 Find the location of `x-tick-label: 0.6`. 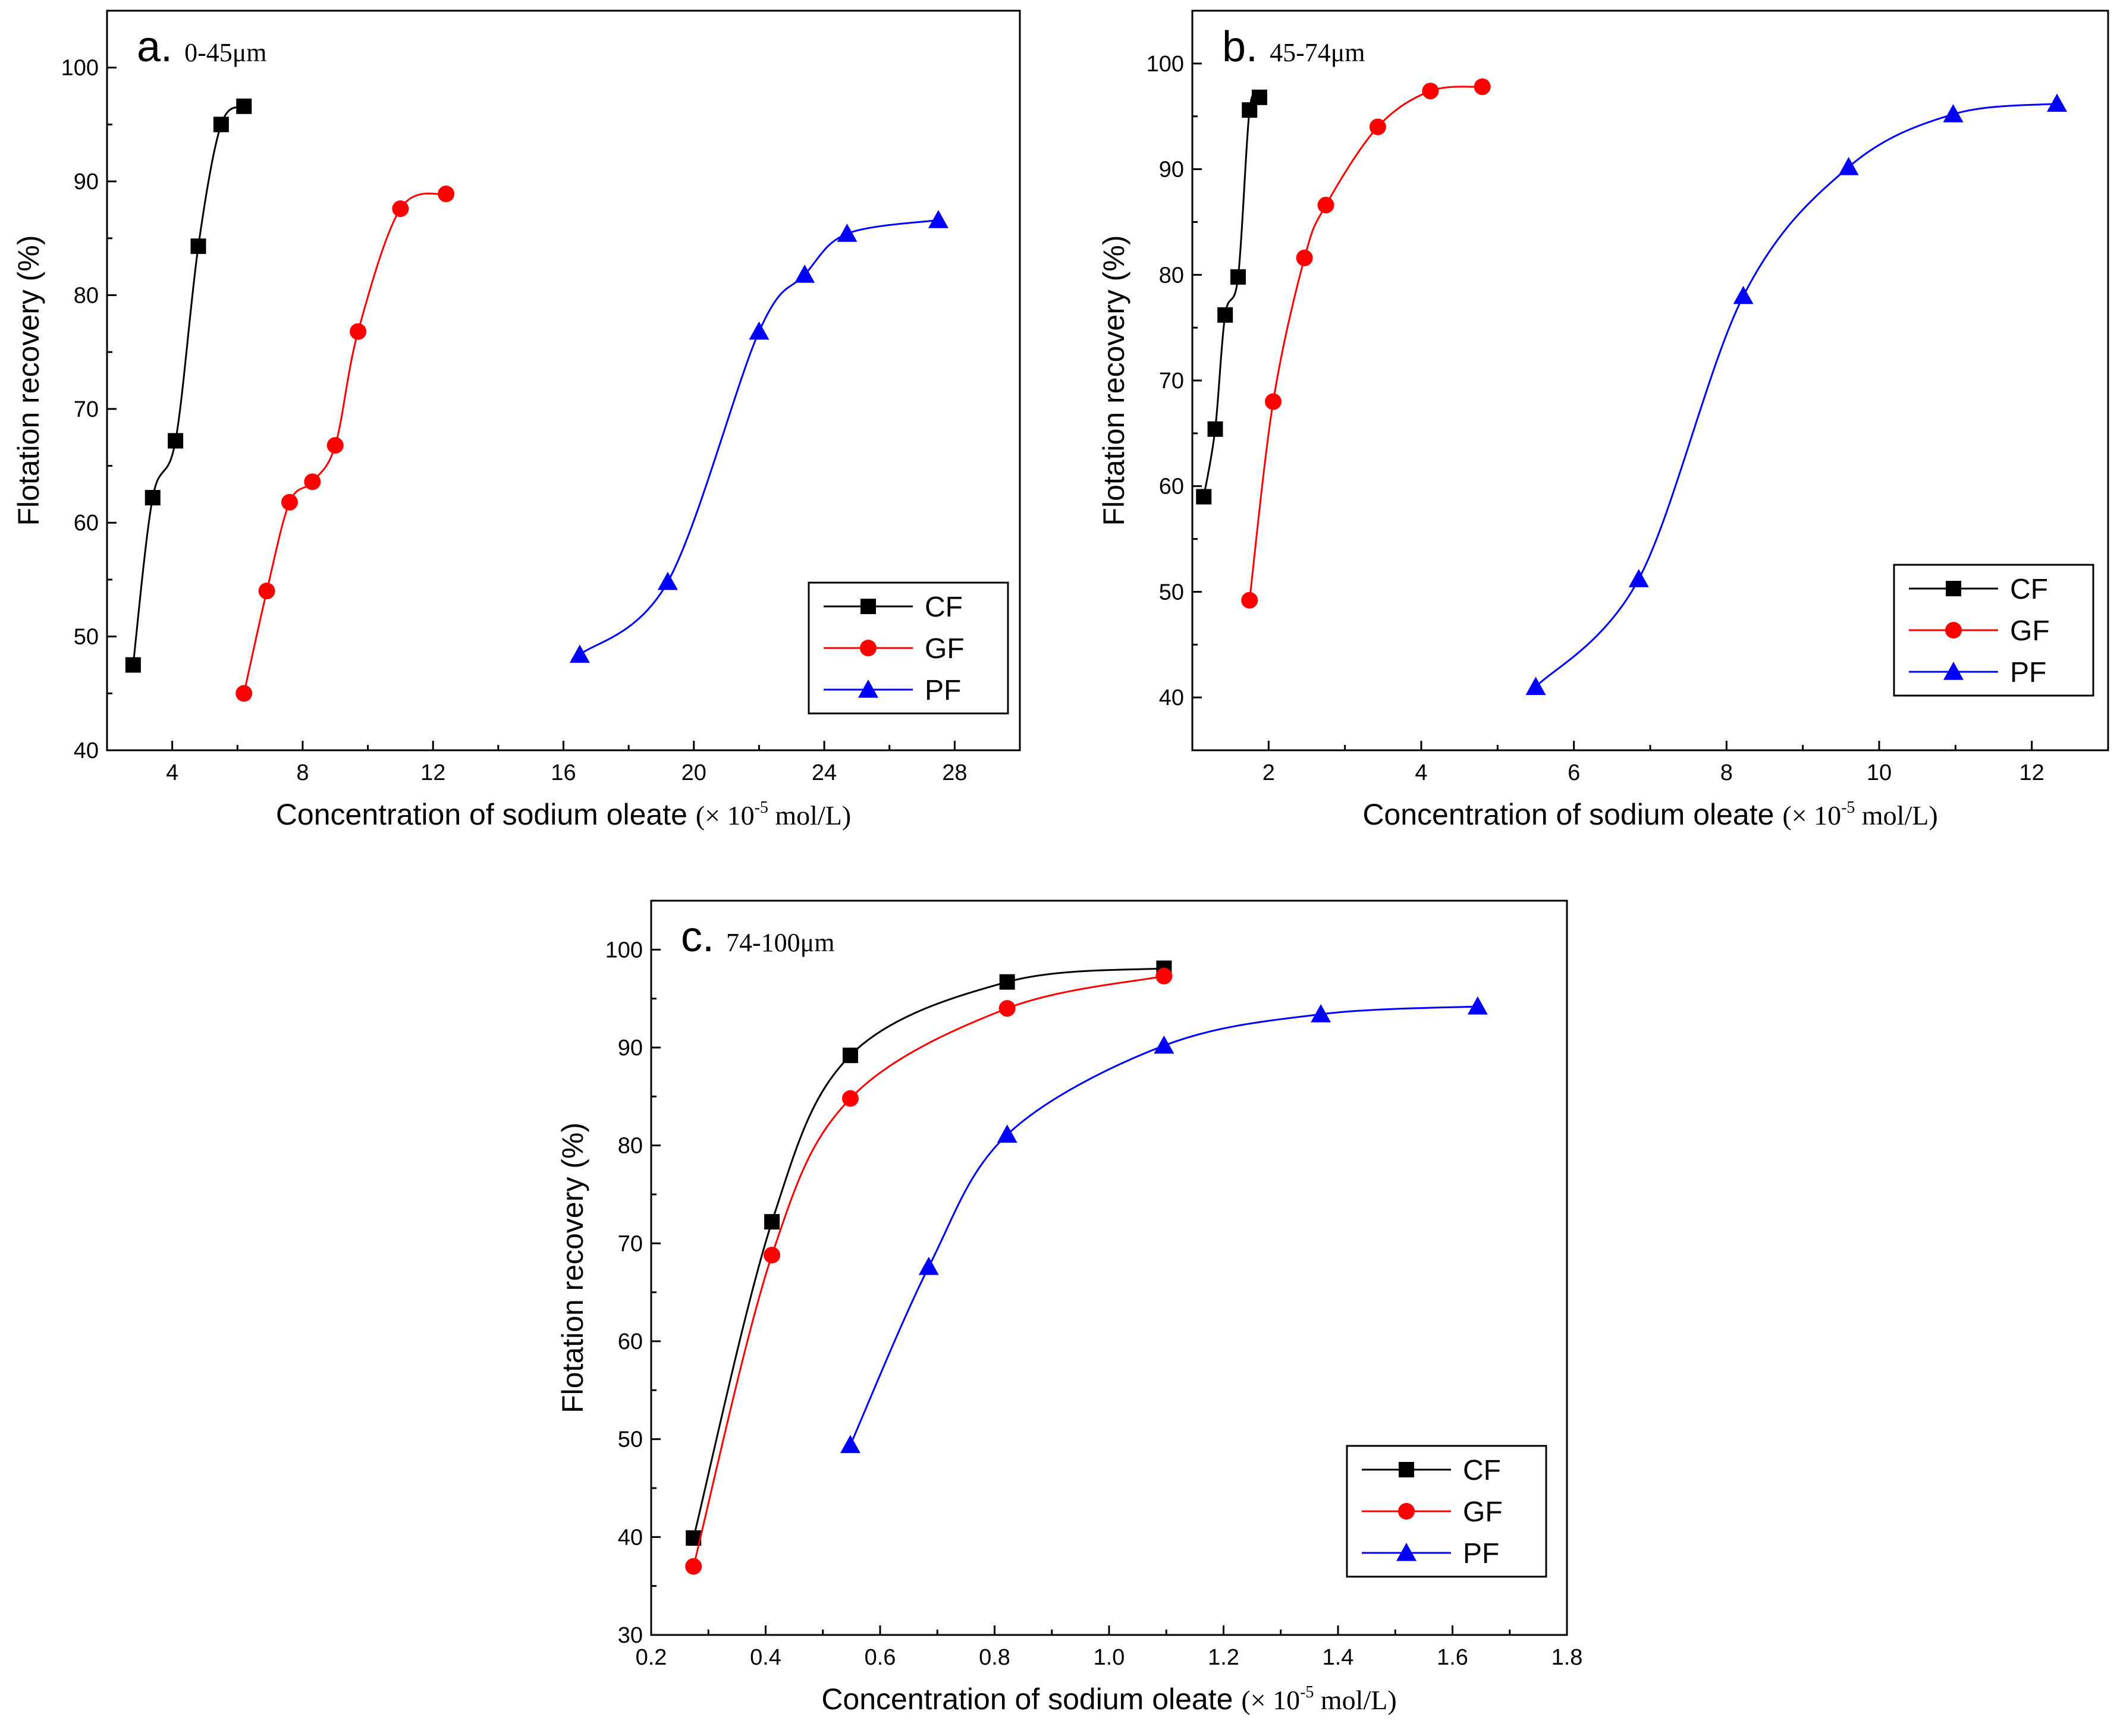

x-tick-label: 0.6 is located at coordinates (880, 1657).